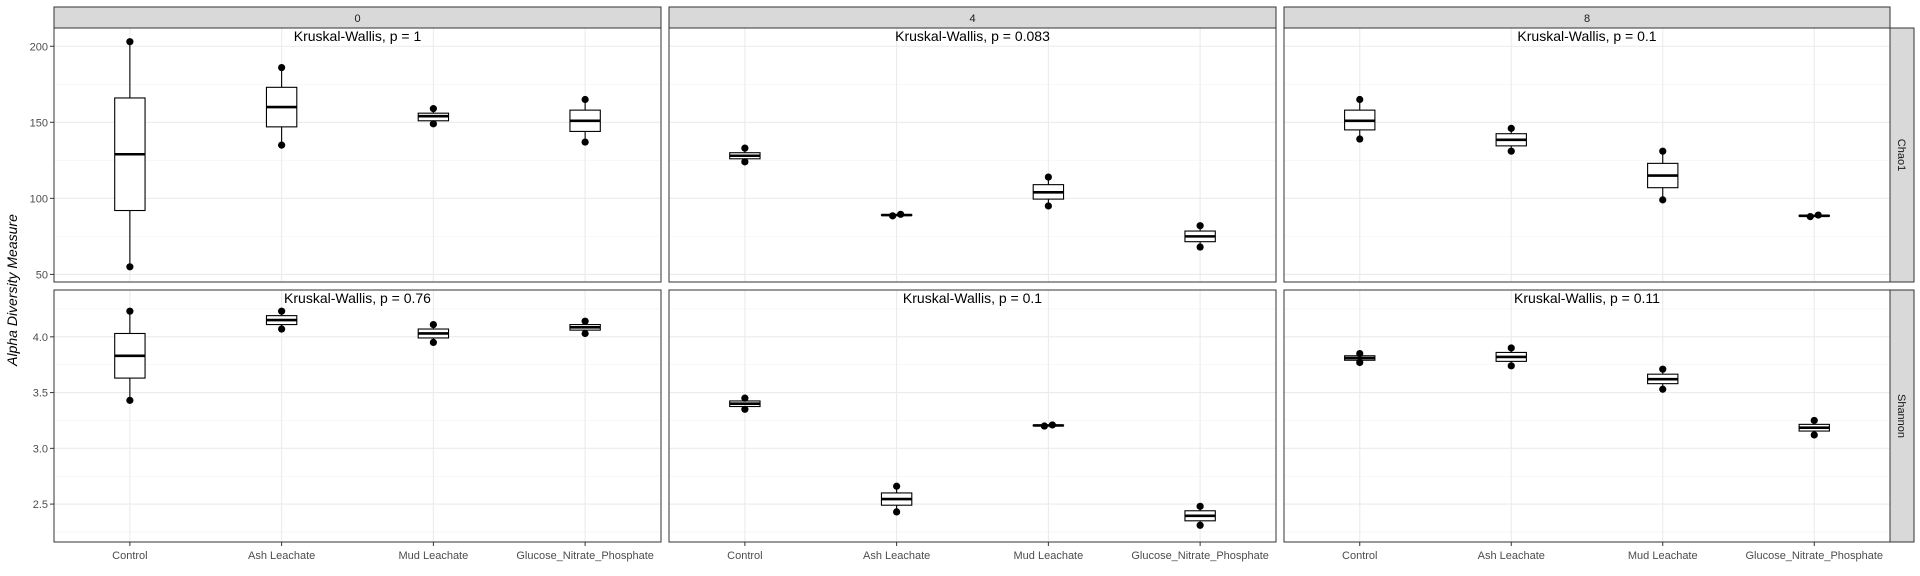 Image resolution: width=1920 pixels, height=576 pixels. What do you see at coordinates (40, 338) in the screenshot?
I see `y-tick-label: 4.0` at bounding box center [40, 338].